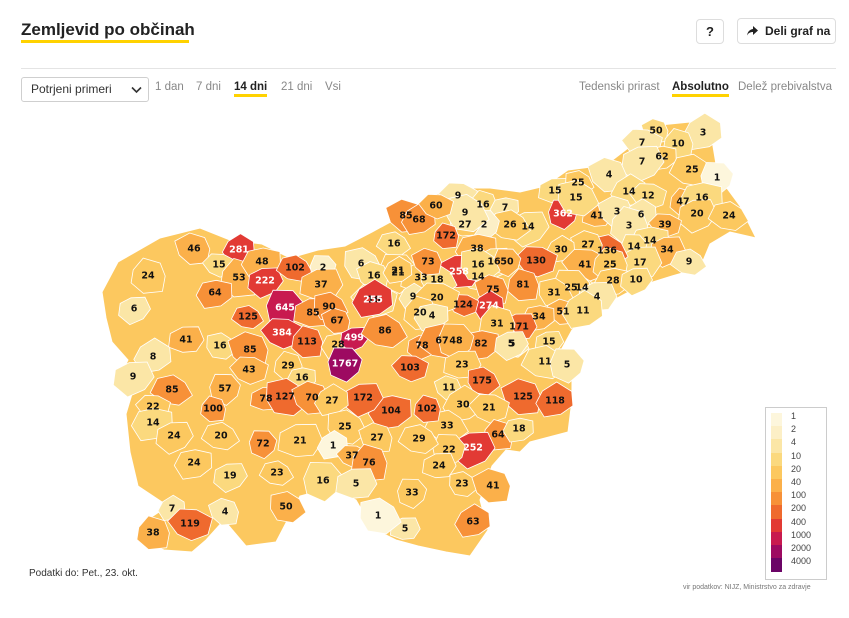 This screenshot has width=849, height=618. I want to click on municipality-value-label: 81, so click(522, 285).